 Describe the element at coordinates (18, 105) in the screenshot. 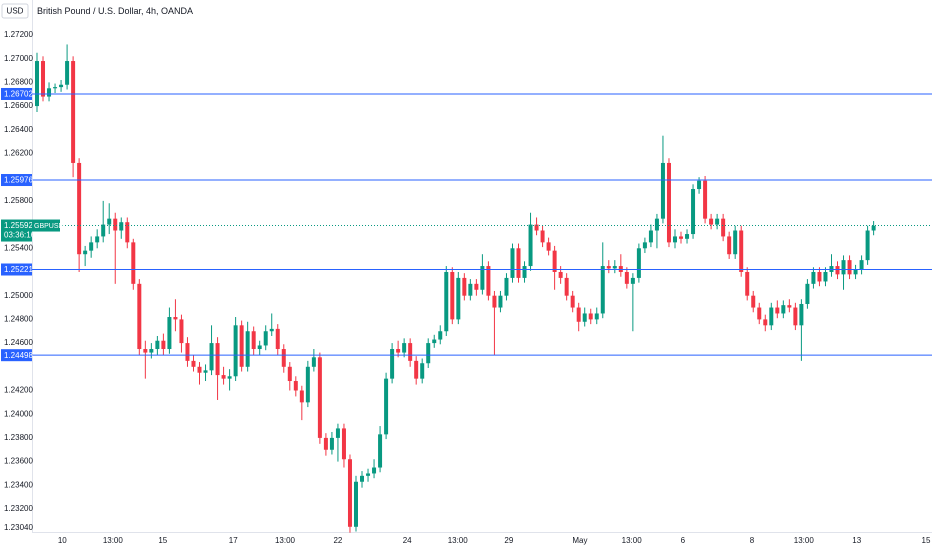

I see `y-tick-label: 1.26600` at that location.